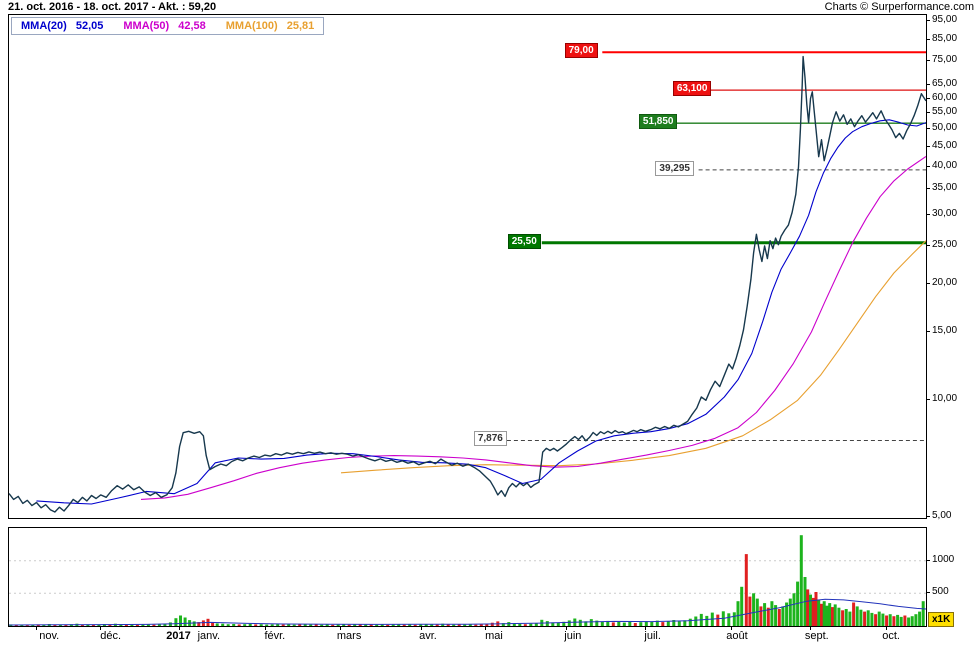 Image resolution: width=980 pixels, height=650 pixels. Describe the element at coordinates (941, 619) in the screenshot. I see `volume-unit-badge: x1K` at that location.